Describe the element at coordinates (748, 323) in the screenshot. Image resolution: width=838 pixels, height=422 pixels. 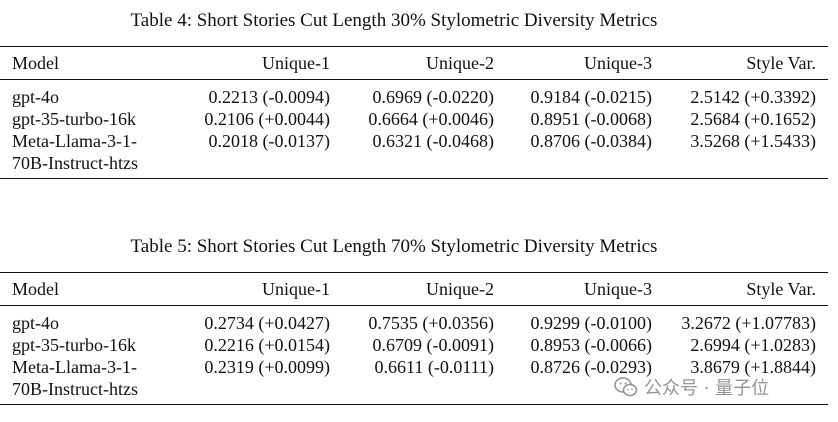
I see `cell-style-var: 3.2672 (+1.07783)` at that location.